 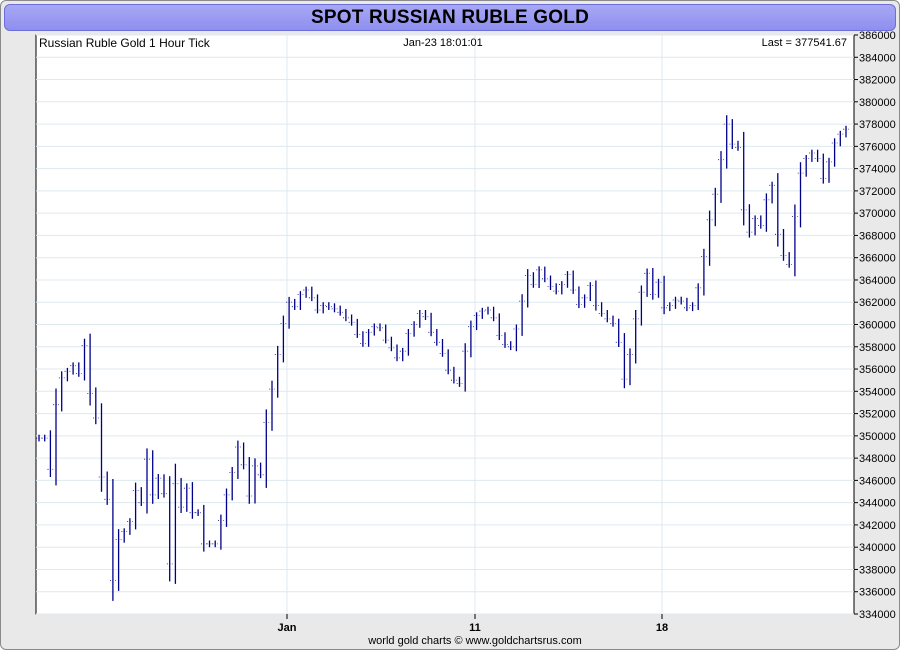 What do you see at coordinates (662, 628) in the screenshot?
I see `x-tick-label: 18` at bounding box center [662, 628].